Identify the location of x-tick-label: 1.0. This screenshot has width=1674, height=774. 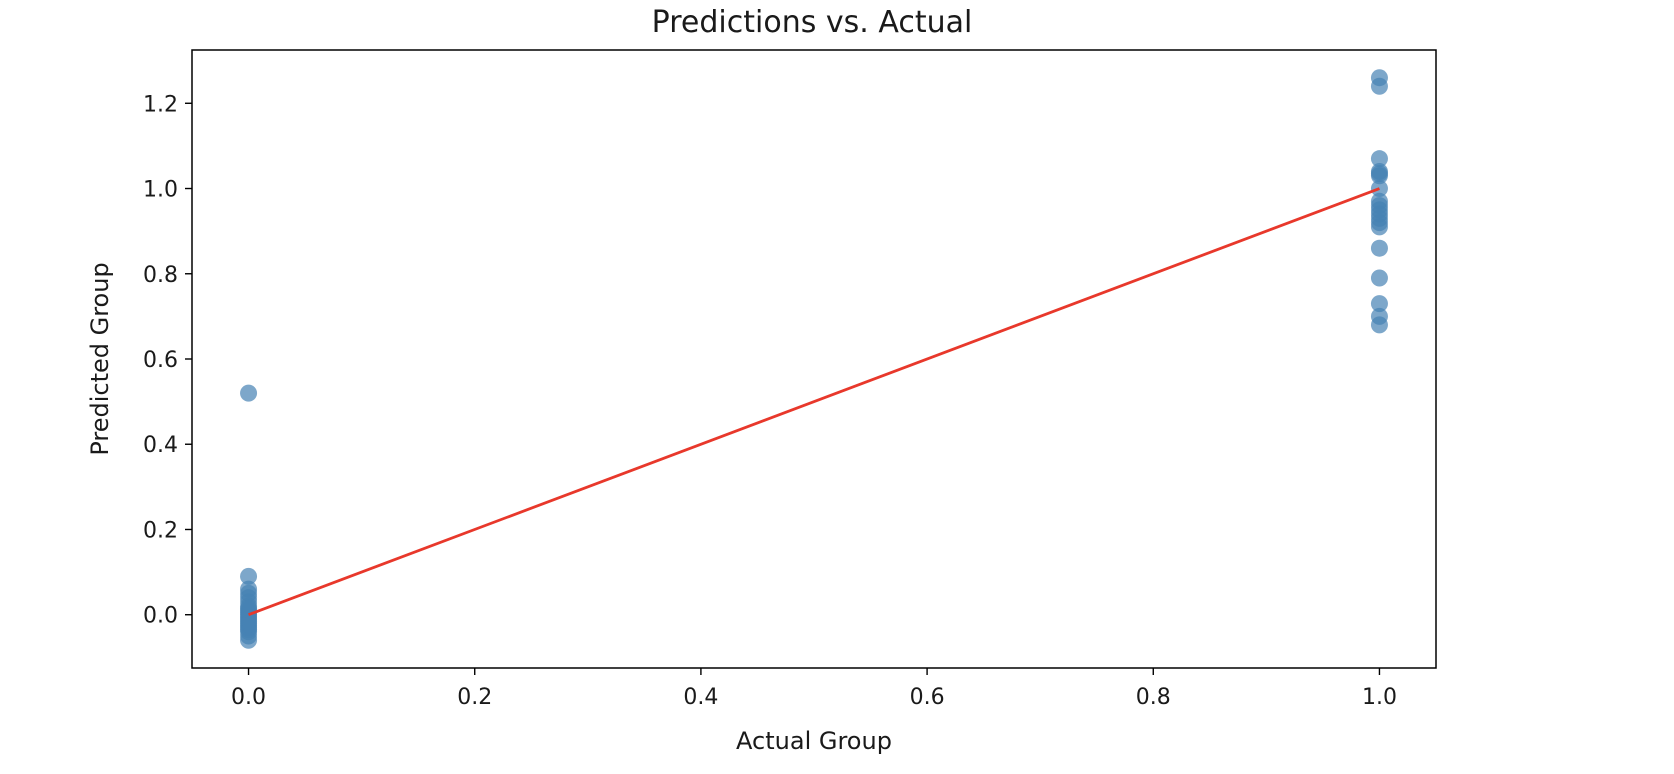
(1379, 697).